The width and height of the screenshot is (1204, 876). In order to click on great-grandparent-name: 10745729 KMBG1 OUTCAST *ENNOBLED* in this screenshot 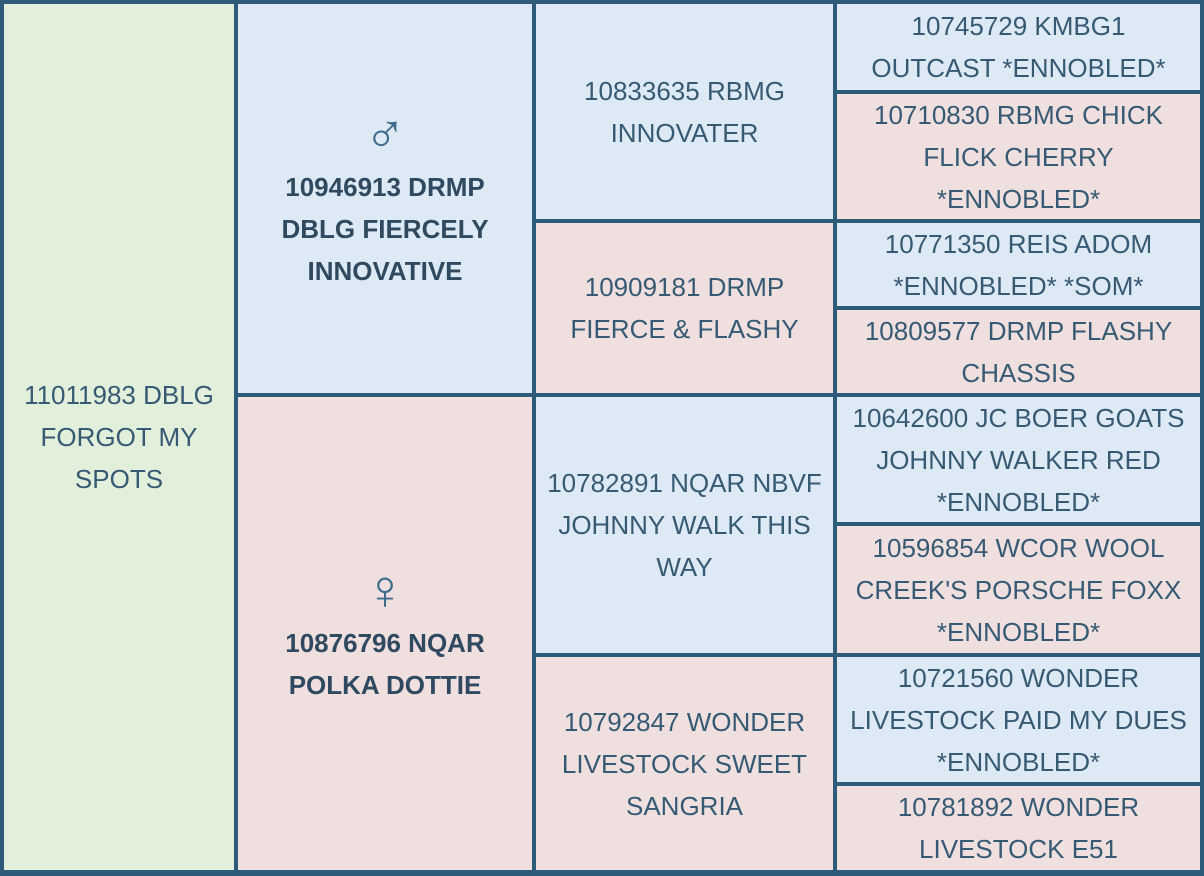, I will do `click(1018, 47)`.